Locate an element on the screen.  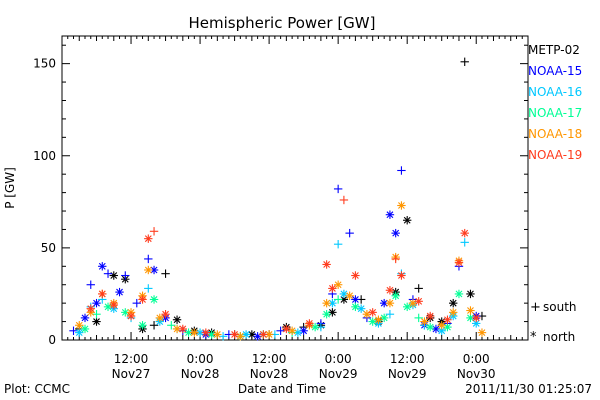
y-tick-label: 0 is located at coordinates (52, 340).